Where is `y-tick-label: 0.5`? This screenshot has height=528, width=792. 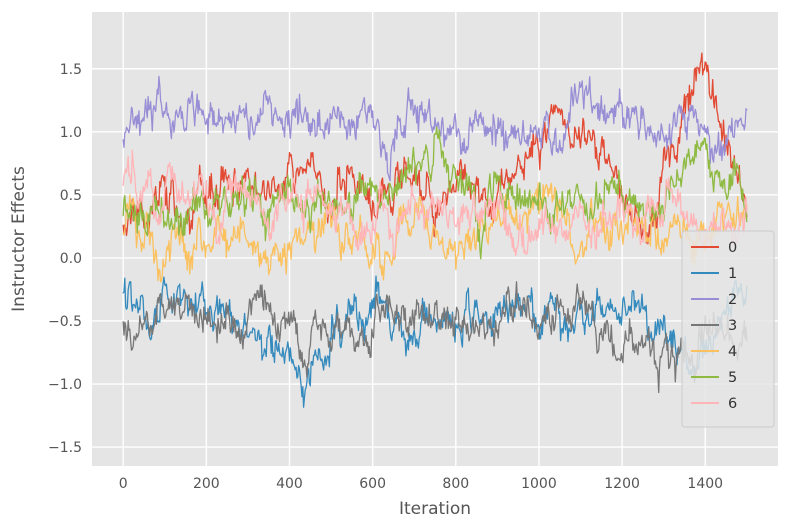
y-tick-label: 0.5 is located at coordinates (71, 196).